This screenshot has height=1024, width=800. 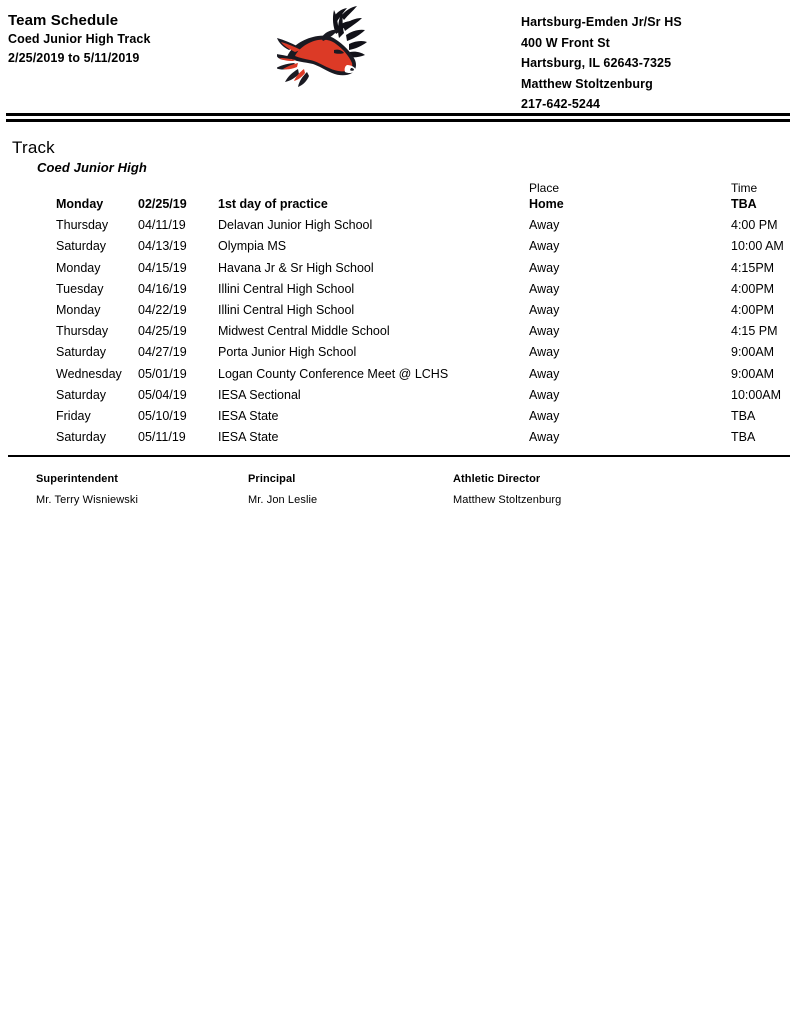 I want to click on row-time: 10:00AM, so click(x=756, y=394).